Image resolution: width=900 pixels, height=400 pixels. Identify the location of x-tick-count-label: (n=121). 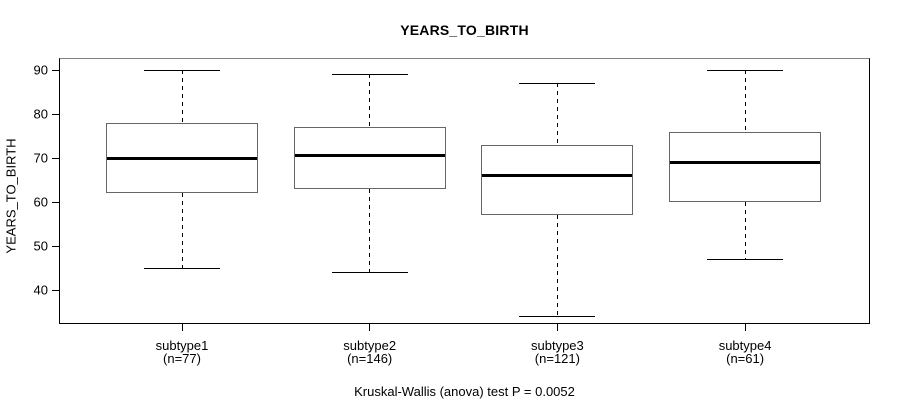
(557, 358).